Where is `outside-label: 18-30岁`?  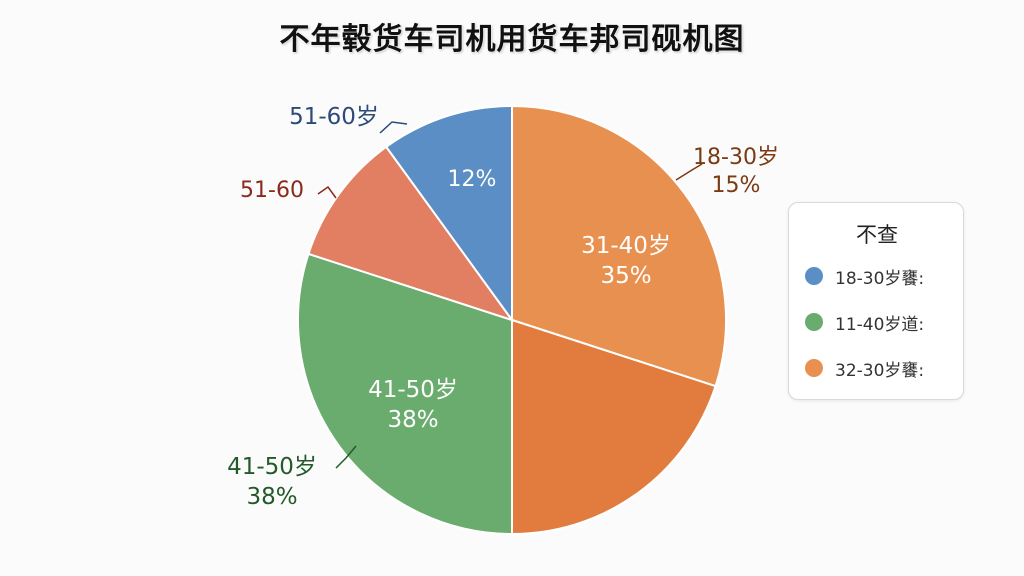 outside-label: 18-30岁 is located at coordinates (736, 157).